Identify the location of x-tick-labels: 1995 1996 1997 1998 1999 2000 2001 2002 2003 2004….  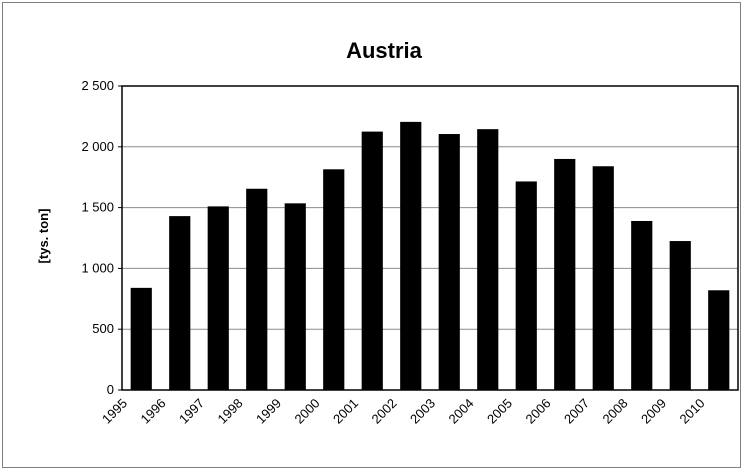
(403, 411).